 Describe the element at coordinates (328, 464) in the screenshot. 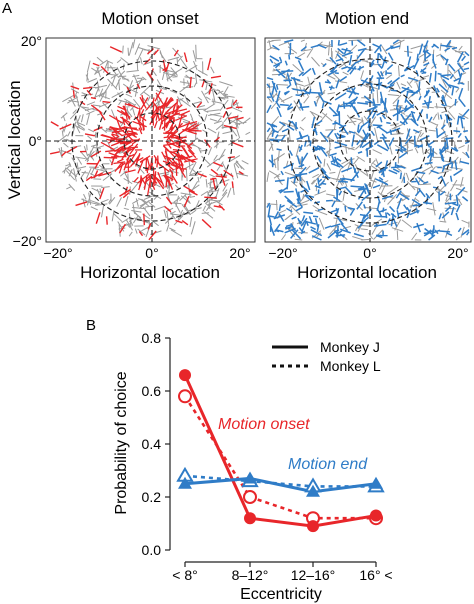

I see `annotation-motion-end: Motion end` at that location.